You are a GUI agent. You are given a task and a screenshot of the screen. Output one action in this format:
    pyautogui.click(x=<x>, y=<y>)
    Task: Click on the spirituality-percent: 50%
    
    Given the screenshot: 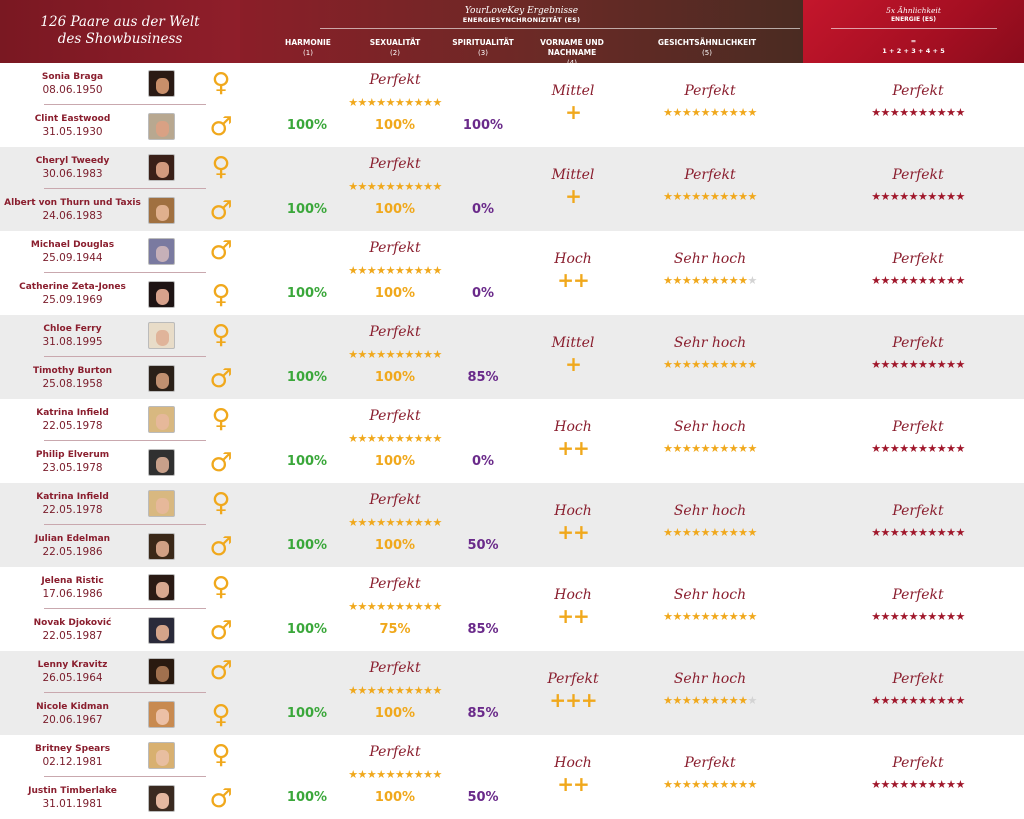 What is the action you would take?
    pyautogui.click(x=483, y=545)
    